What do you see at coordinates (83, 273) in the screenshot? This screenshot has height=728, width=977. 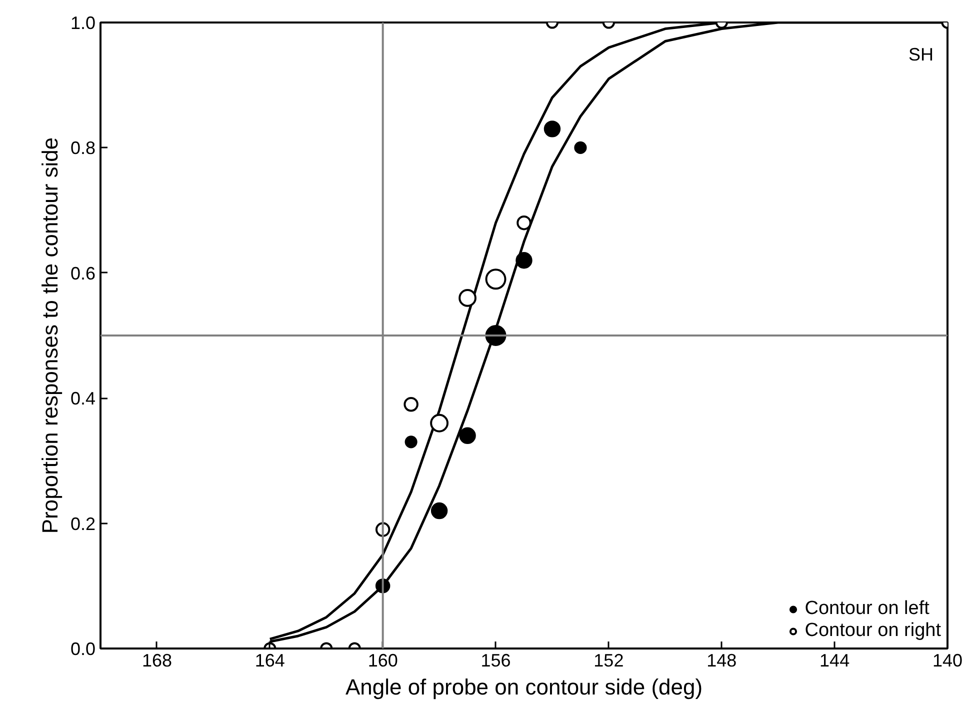 I see `y-tick-label: 0.6` at bounding box center [83, 273].